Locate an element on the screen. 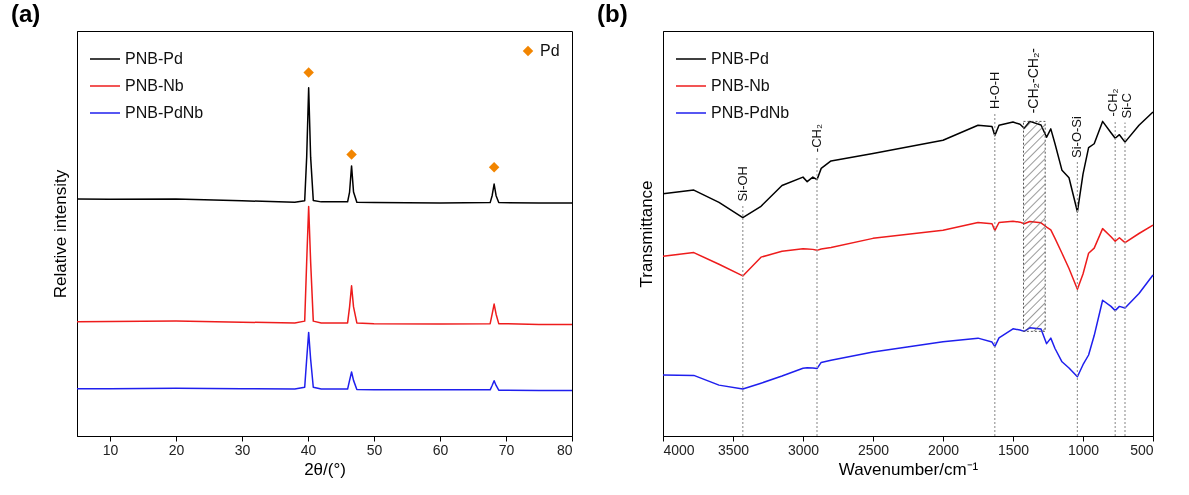  y-axis-title: Relative intensity is located at coordinates (60, 234).